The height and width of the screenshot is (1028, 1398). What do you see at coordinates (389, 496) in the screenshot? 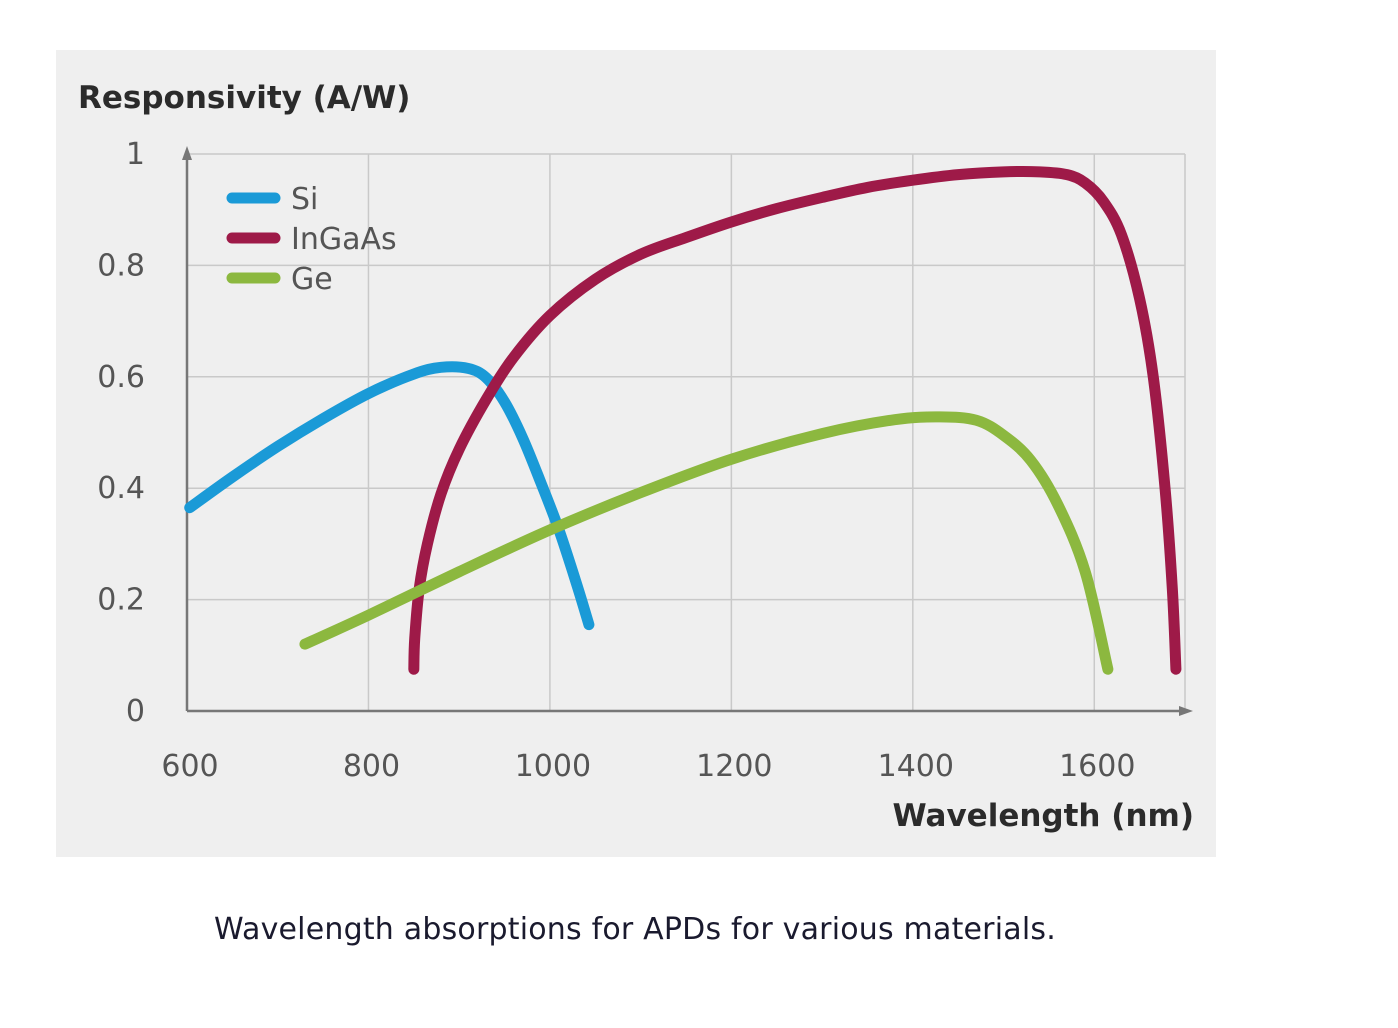
I see `series-line-si` at bounding box center [389, 496].